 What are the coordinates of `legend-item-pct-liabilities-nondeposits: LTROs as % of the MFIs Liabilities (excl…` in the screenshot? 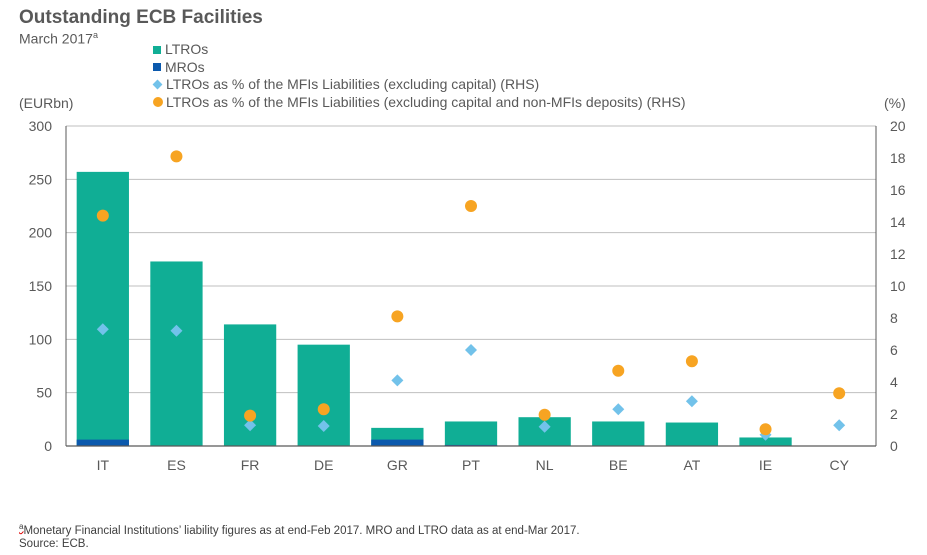 It's located at (419, 103).